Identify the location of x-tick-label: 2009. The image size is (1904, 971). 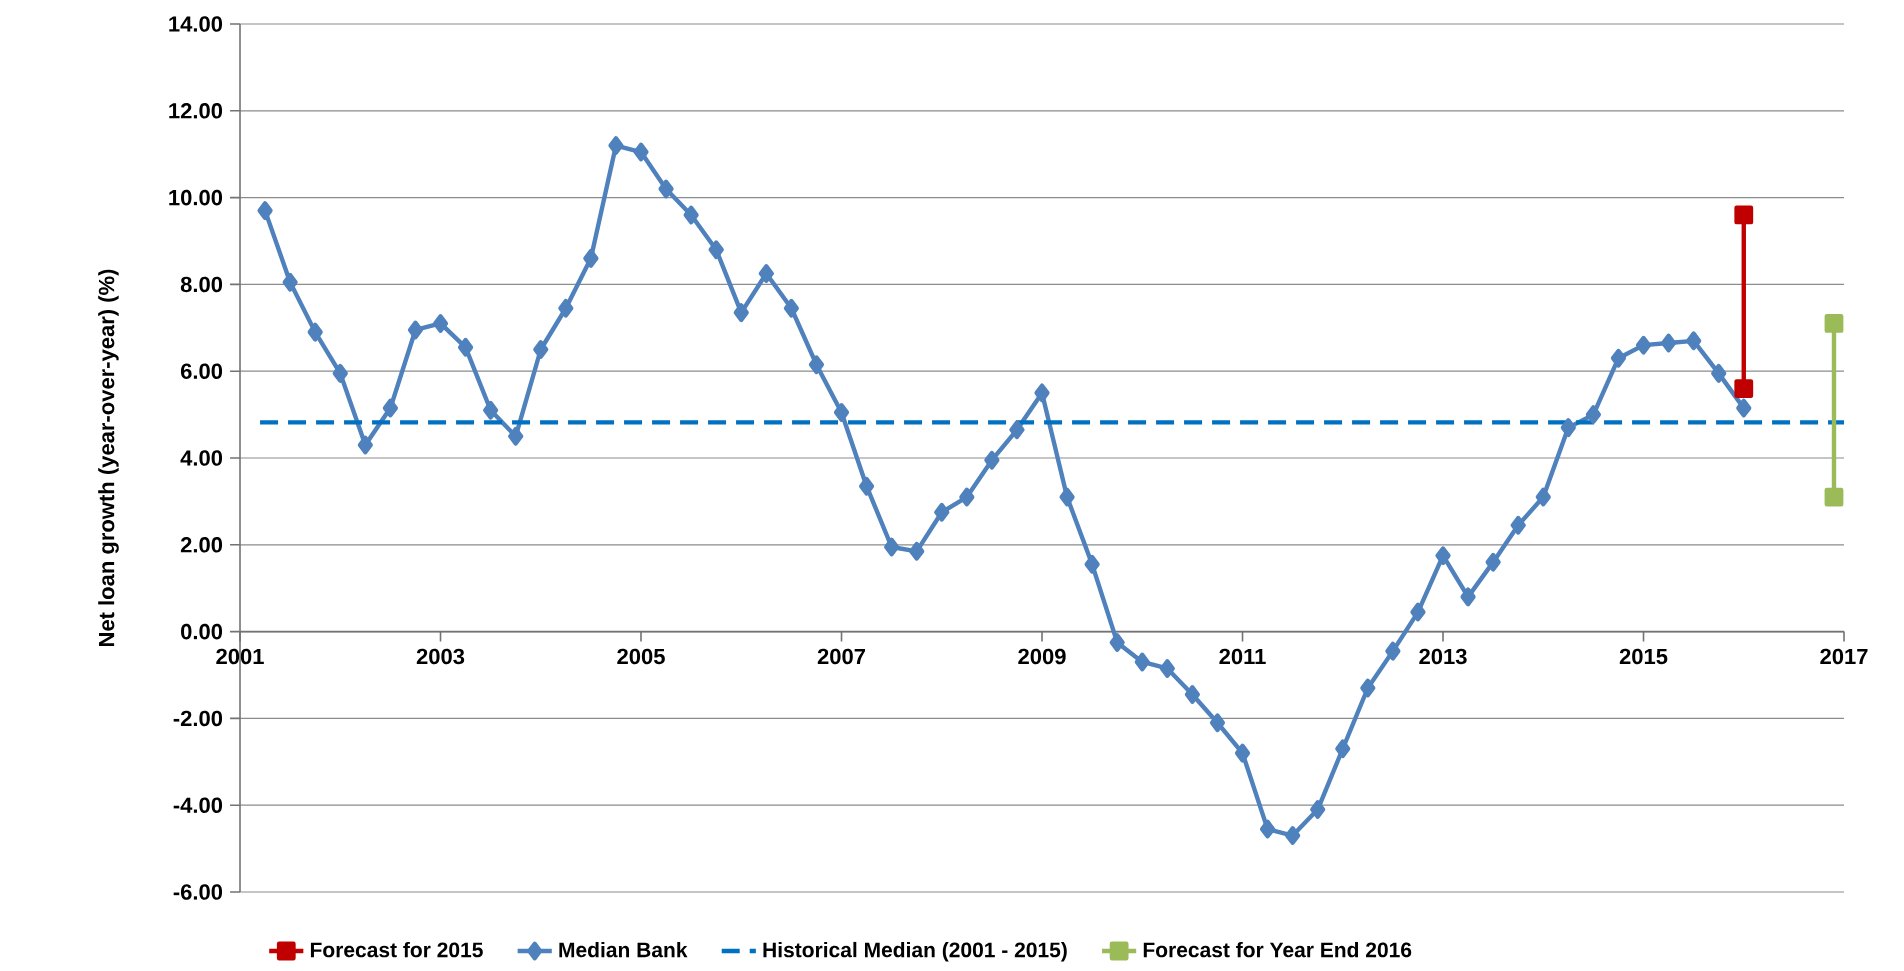
(1042, 656).